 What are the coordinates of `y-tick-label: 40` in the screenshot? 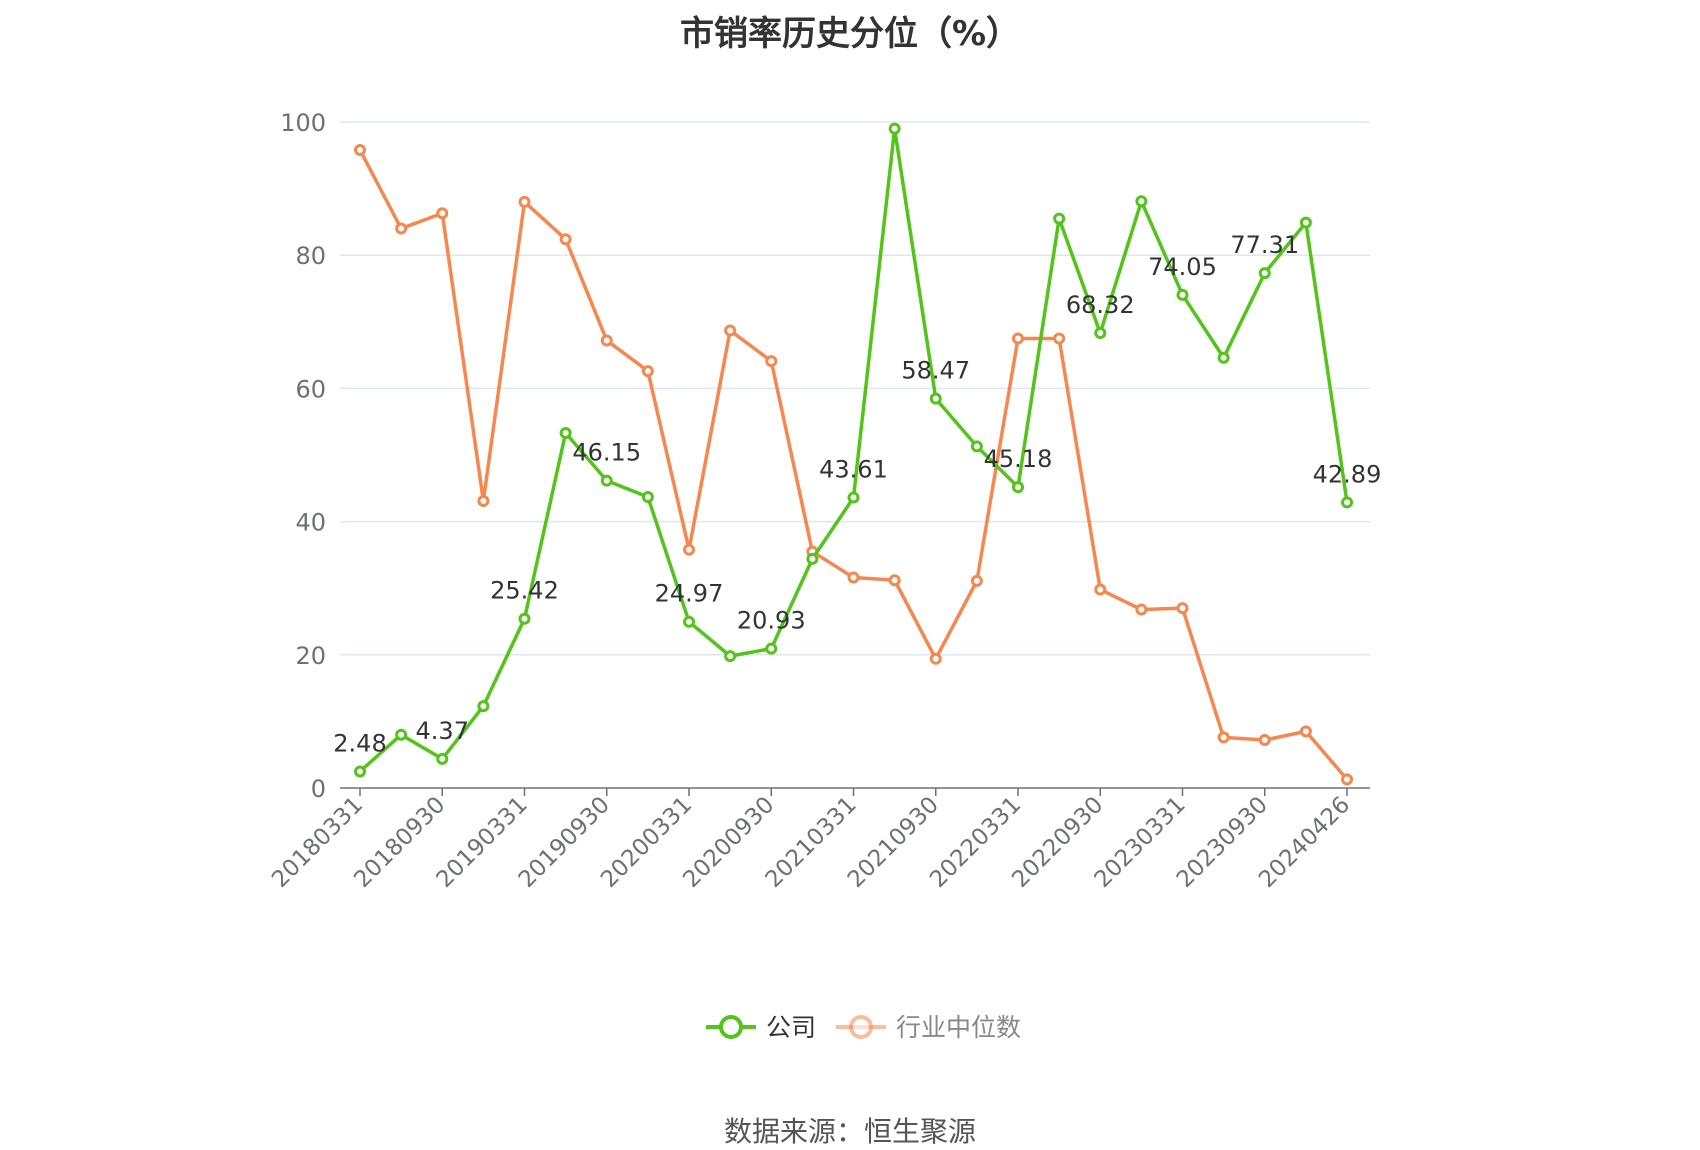 It's located at (310, 523).